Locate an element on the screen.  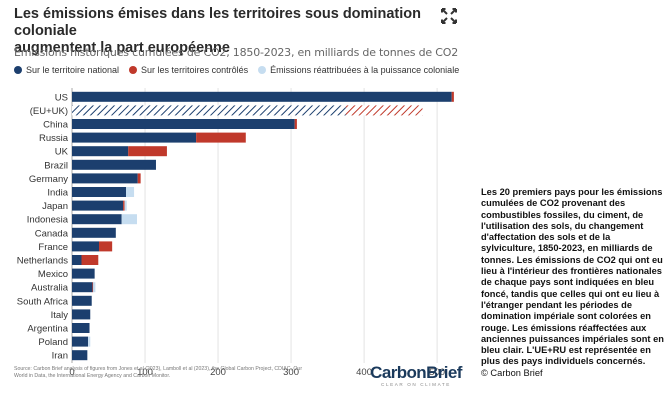
legend-item-controlled: Sur les territoires contrôlés is located at coordinates (188, 70).